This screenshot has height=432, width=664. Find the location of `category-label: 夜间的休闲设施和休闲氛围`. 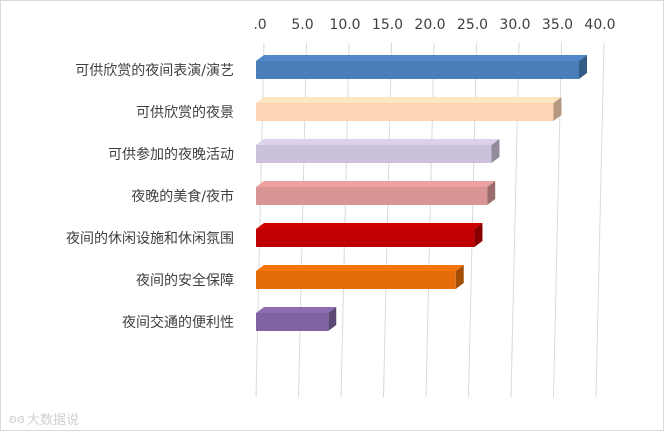

category-label: 夜间的休闲设施和休闲氛围 is located at coordinates (150, 239).